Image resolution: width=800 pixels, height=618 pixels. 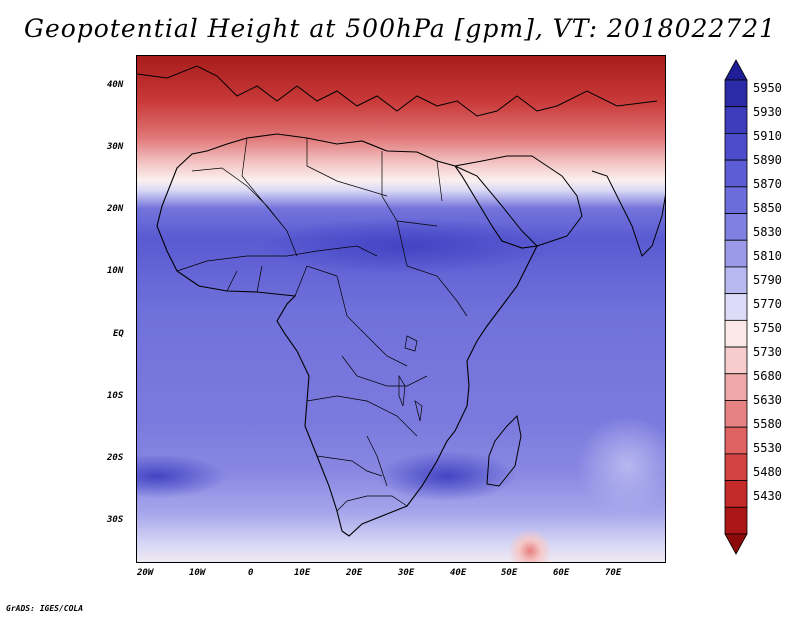 What do you see at coordinates (767, 280) in the screenshot?
I see `colorbar-level-label: 5790` at bounding box center [767, 280].